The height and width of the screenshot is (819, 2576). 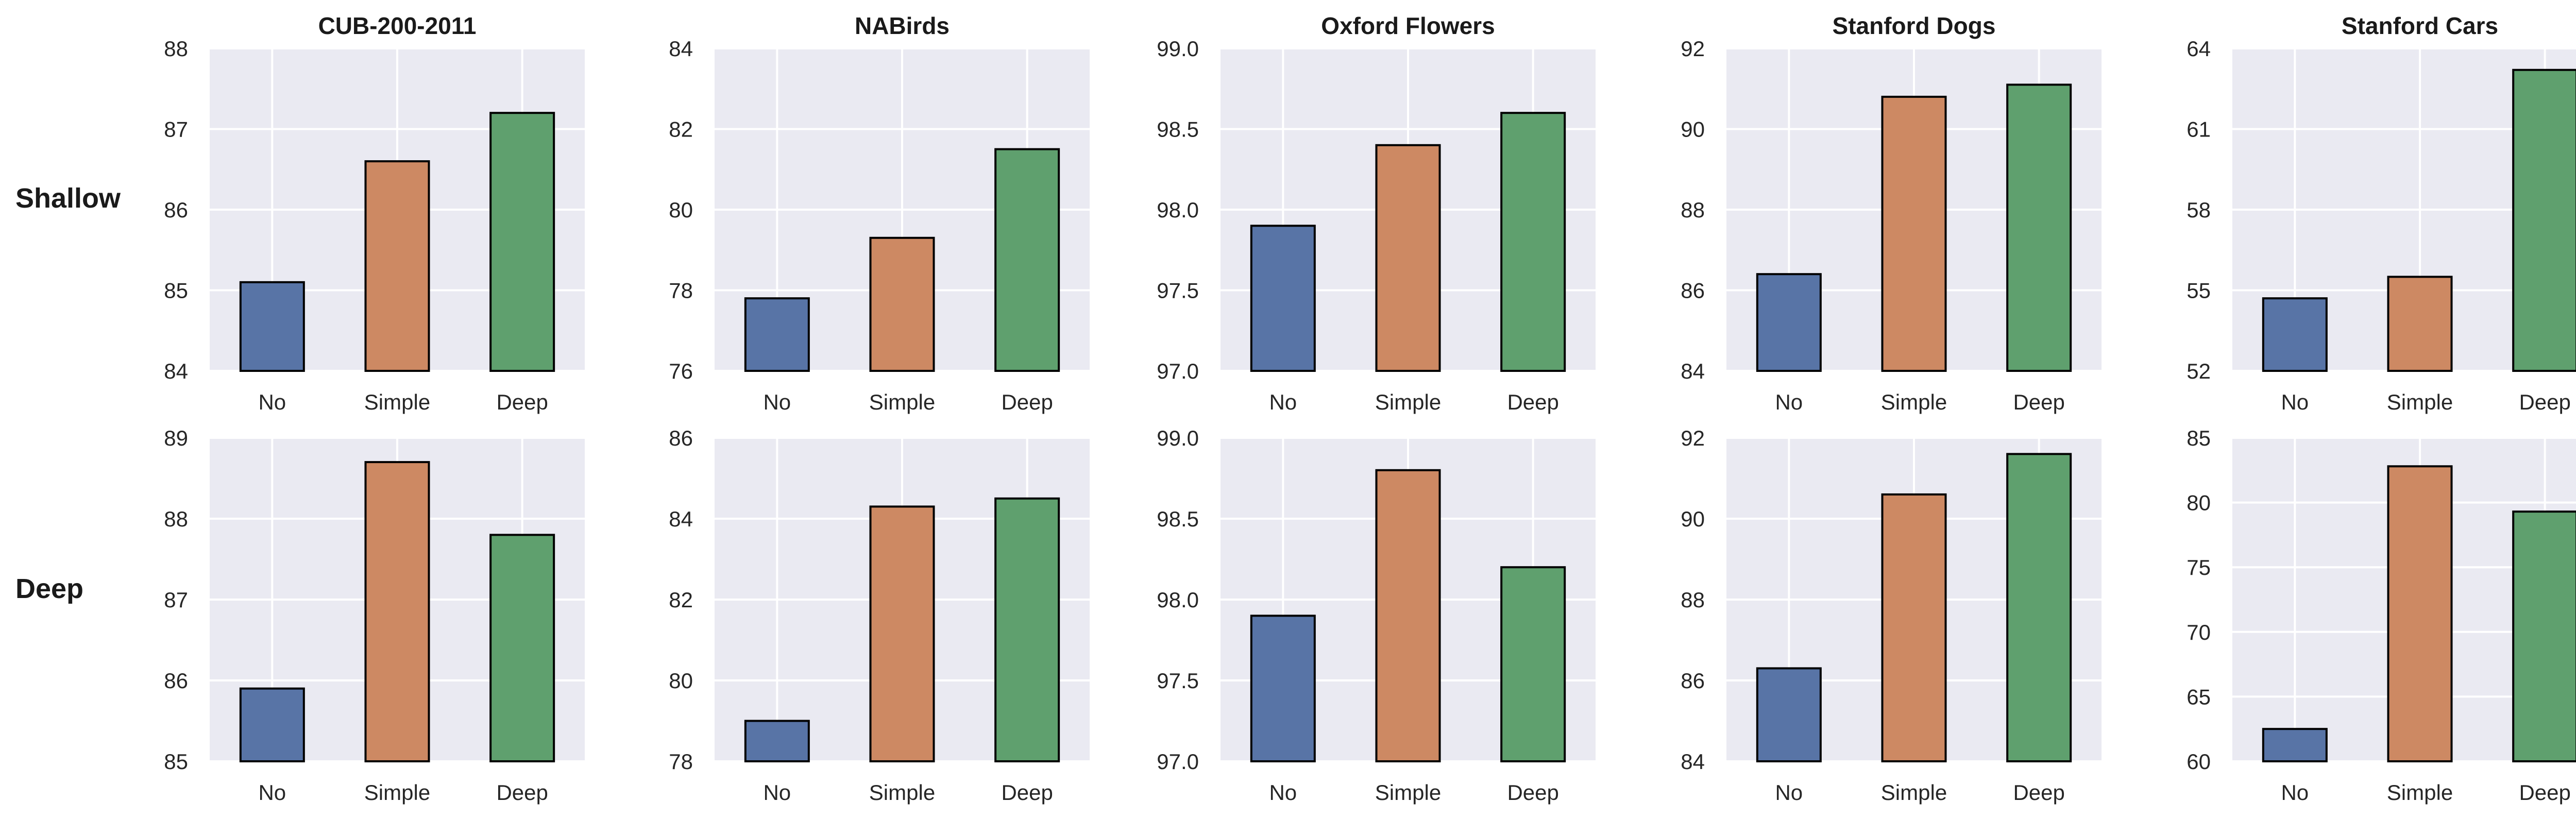 What do you see at coordinates (49, 588) in the screenshot?
I see `row-label-deep: Deep` at bounding box center [49, 588].